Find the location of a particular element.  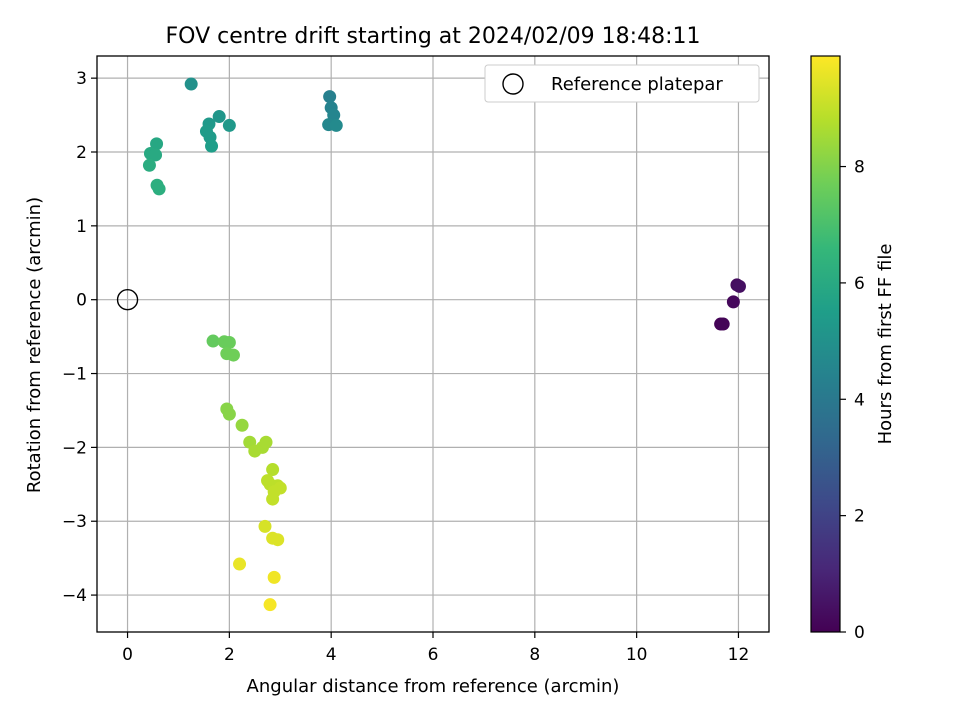

y-tick-label: −4 is located at coordinates (74, 596).